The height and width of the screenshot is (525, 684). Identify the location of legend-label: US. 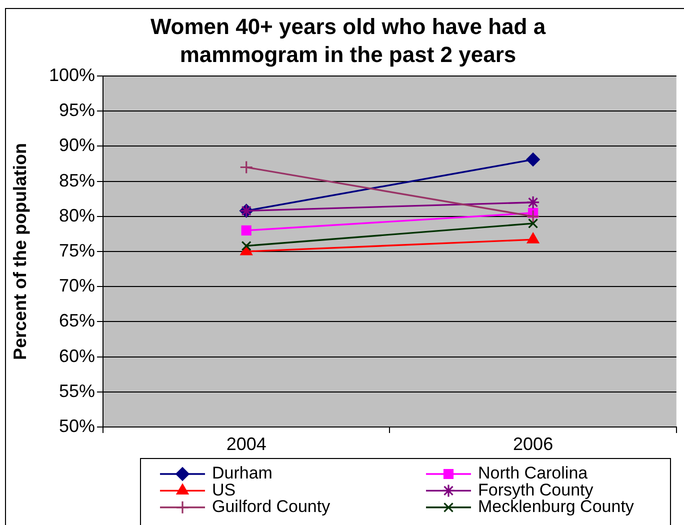
(224, 490).